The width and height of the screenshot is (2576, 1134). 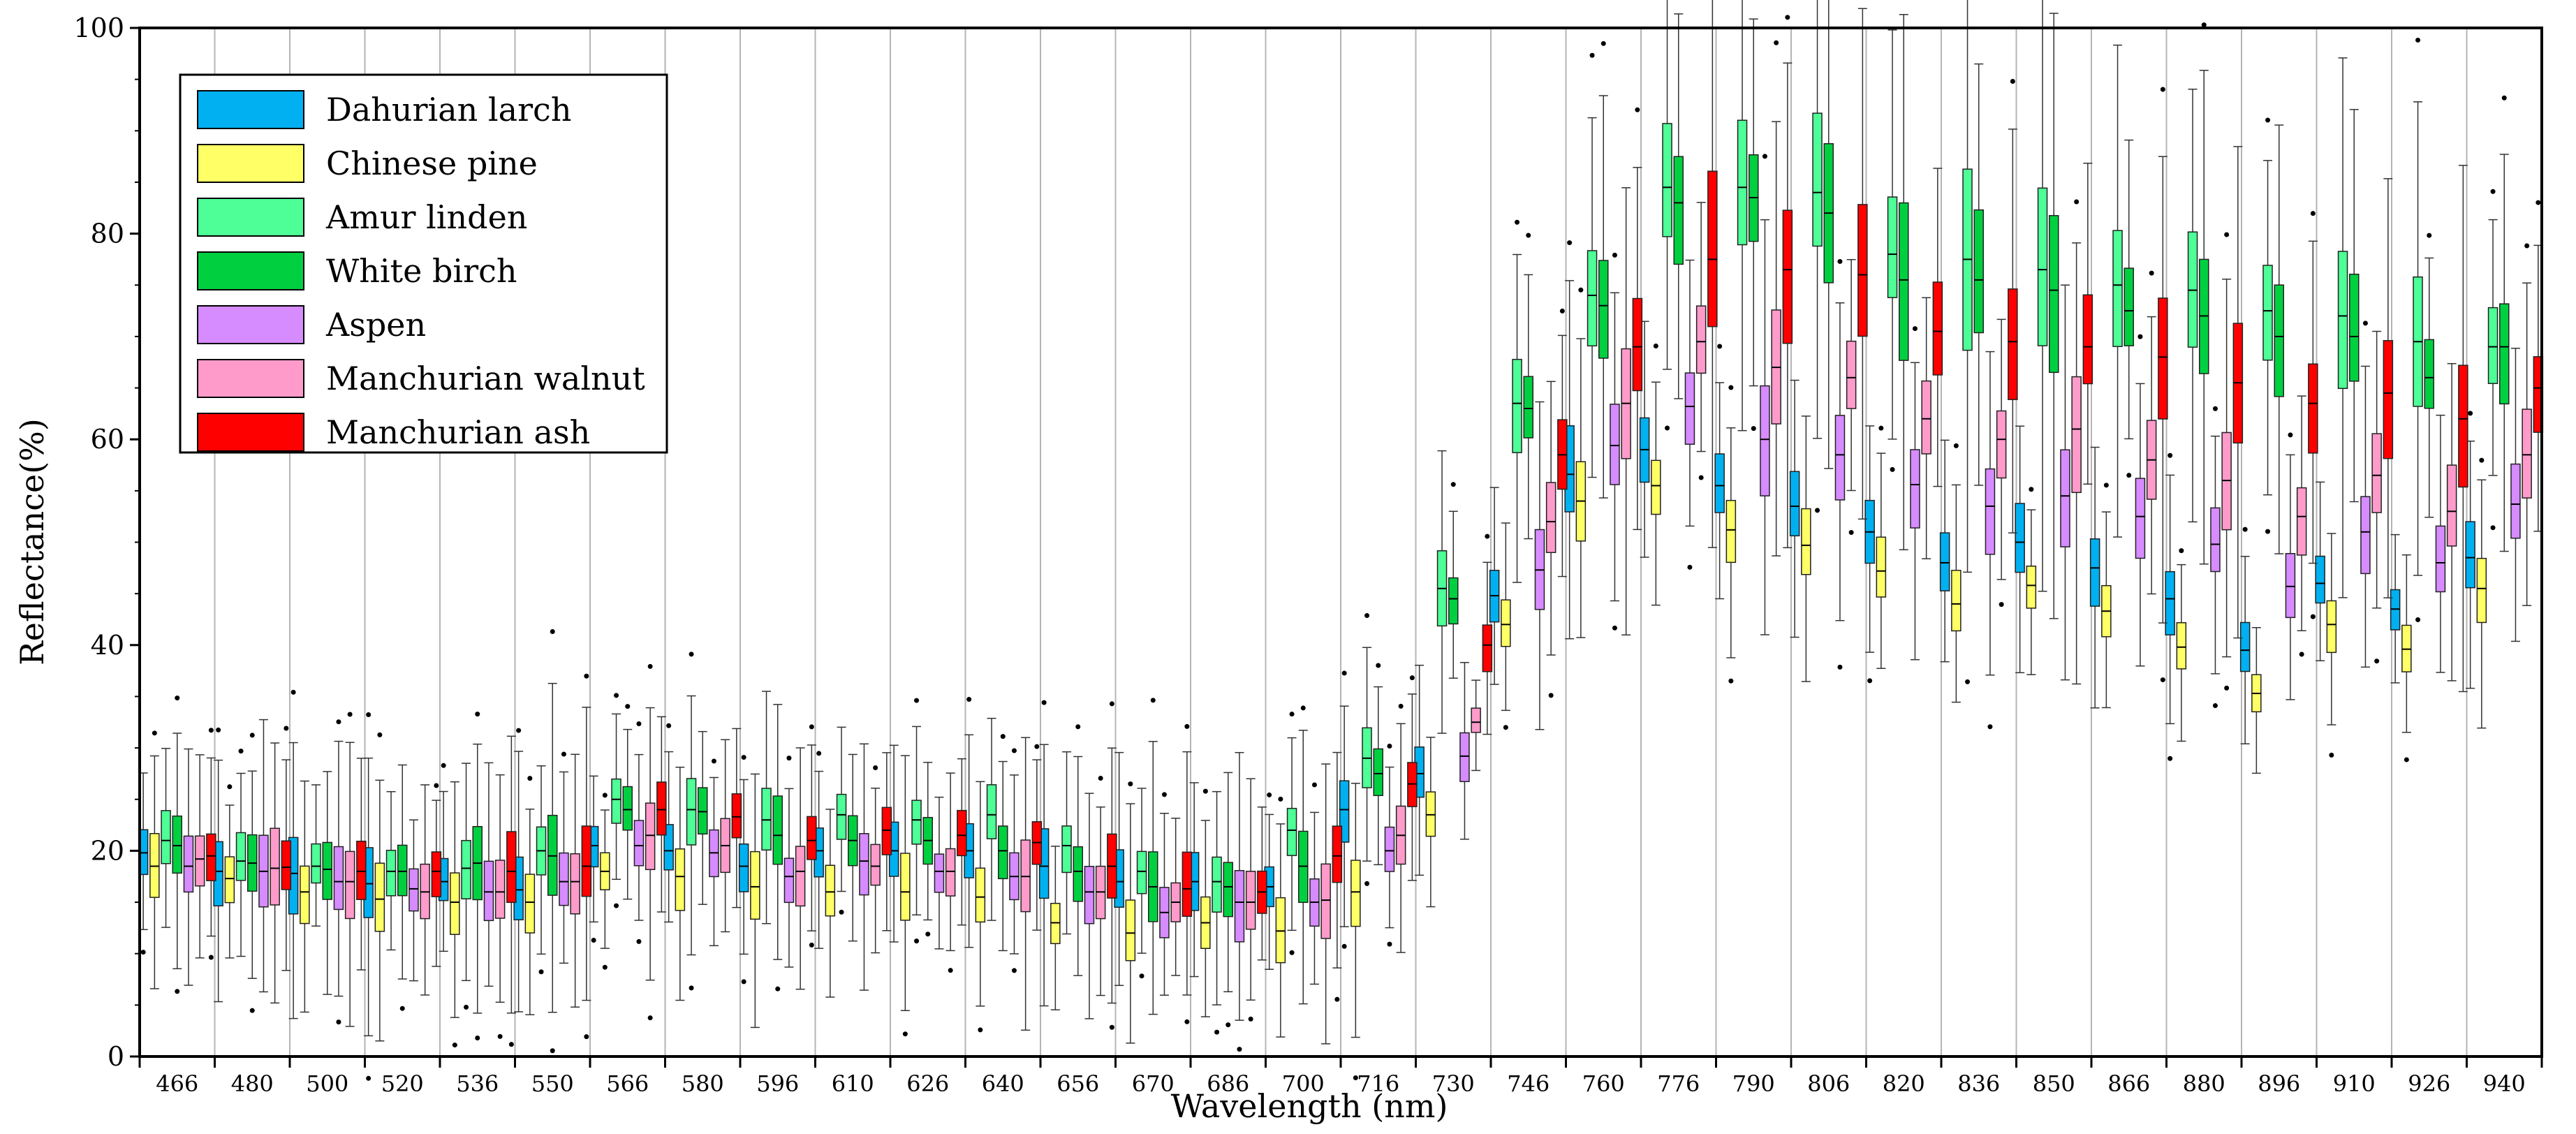 I want to click on y-tick-label: 20, so click(x=107, y=850).